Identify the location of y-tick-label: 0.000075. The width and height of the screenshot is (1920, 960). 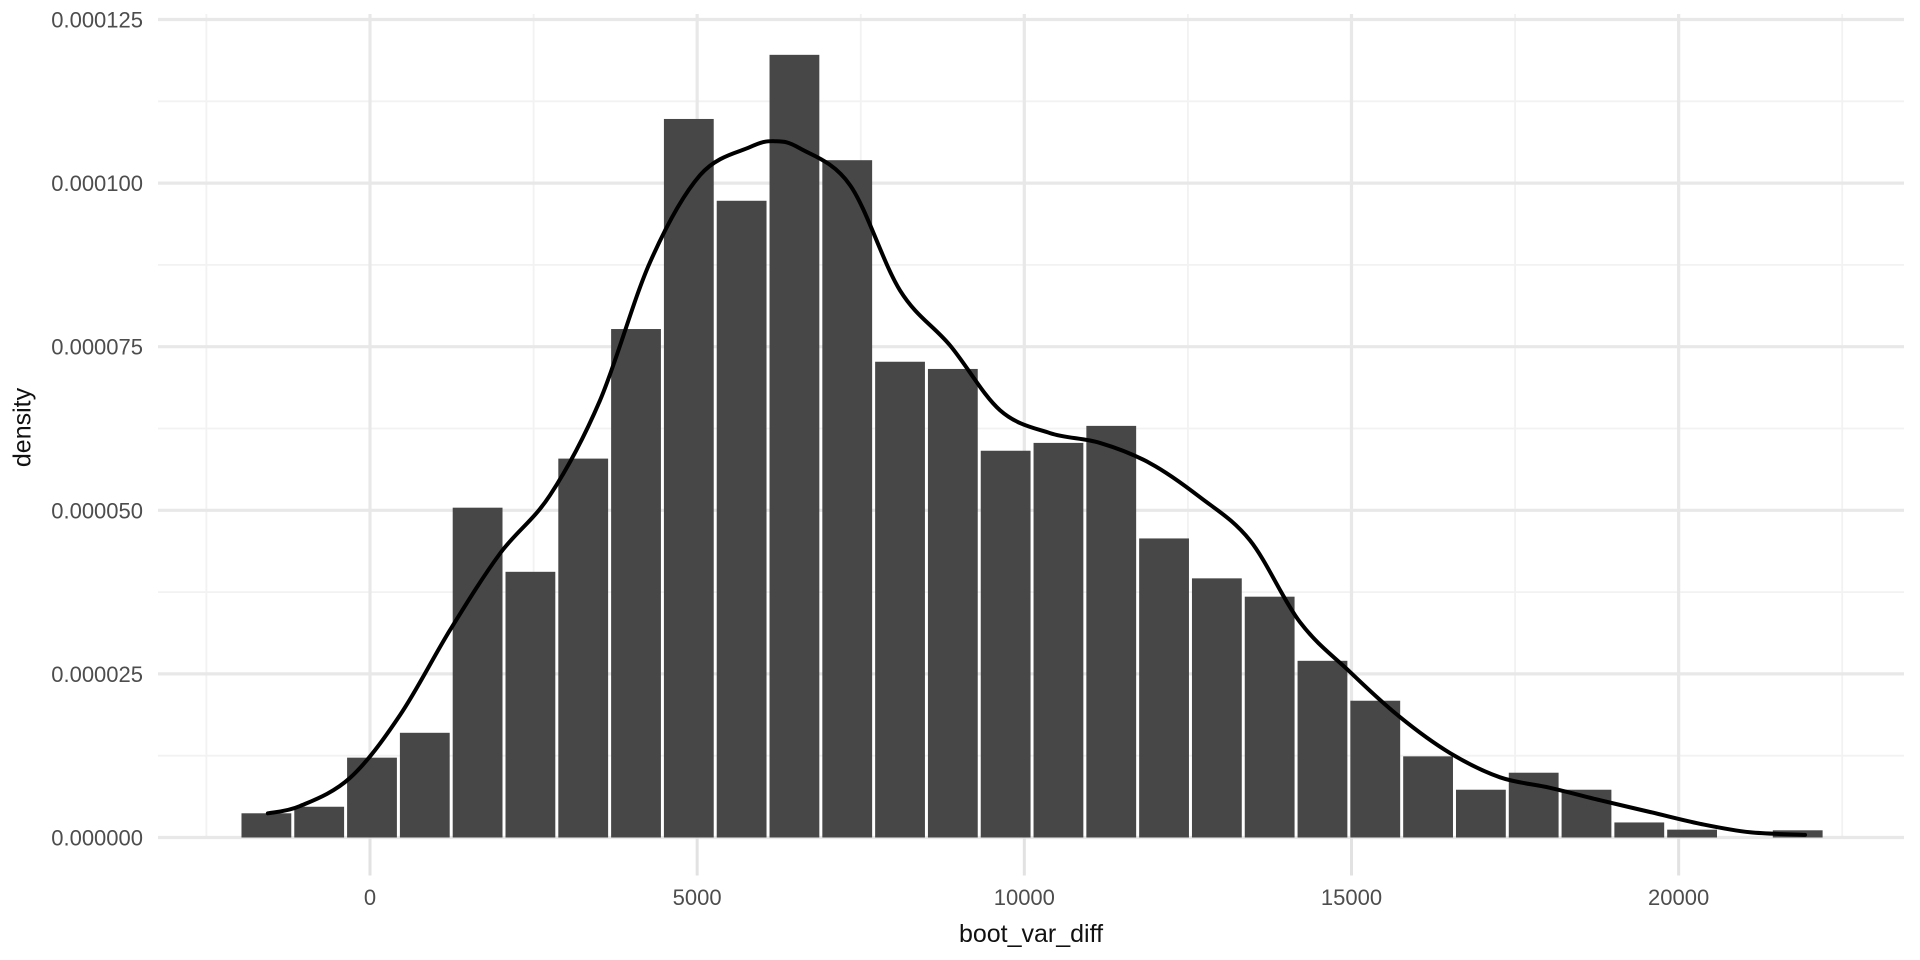
(97, 347).